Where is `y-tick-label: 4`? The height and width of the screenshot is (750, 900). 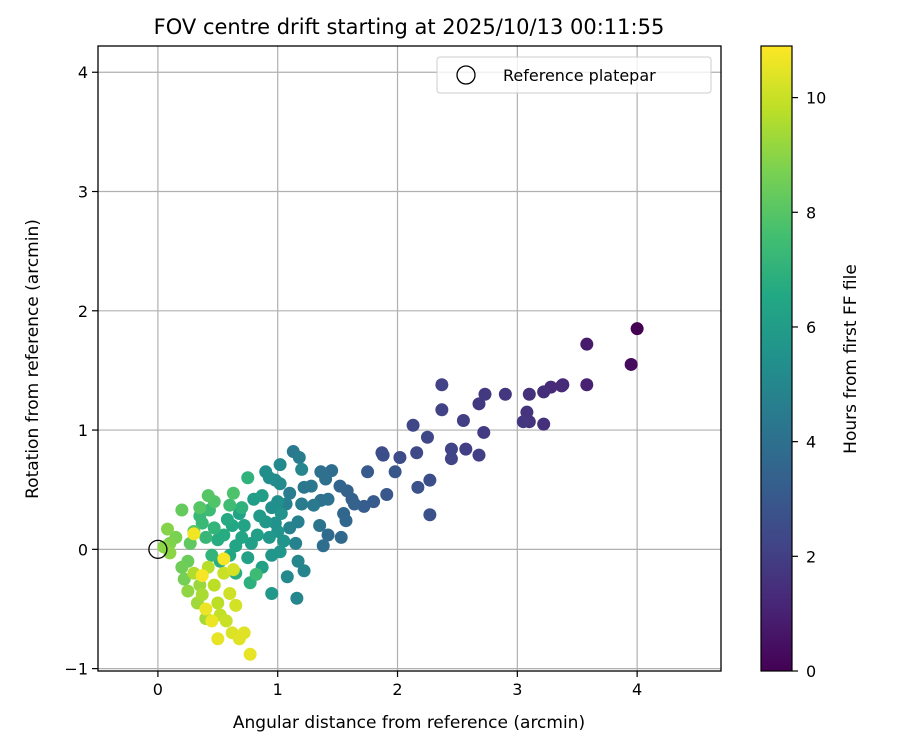
y-tick-label: 4 is located at coordinates (83, 72).